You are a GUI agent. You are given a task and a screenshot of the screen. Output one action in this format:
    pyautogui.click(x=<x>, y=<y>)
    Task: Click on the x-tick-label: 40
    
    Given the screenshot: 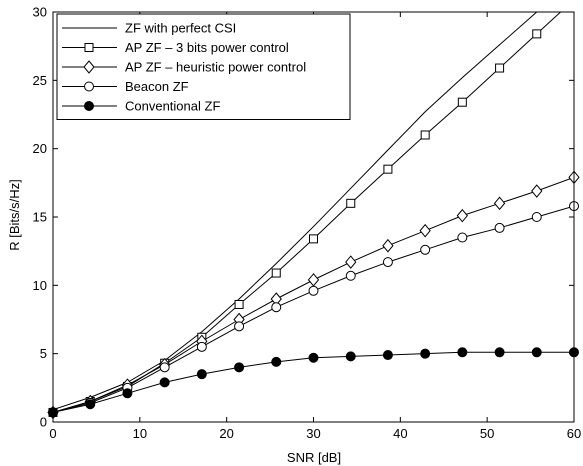 What is the action you would take?
    pyautogui.click(x=400, y=433)
    